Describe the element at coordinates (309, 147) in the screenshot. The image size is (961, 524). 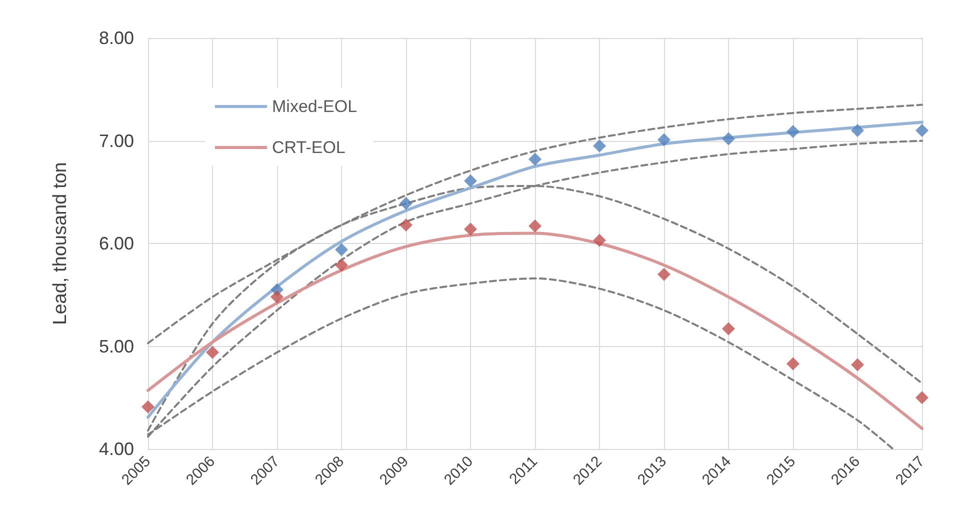
I see `legend-label: CRT-EOL` at that location.